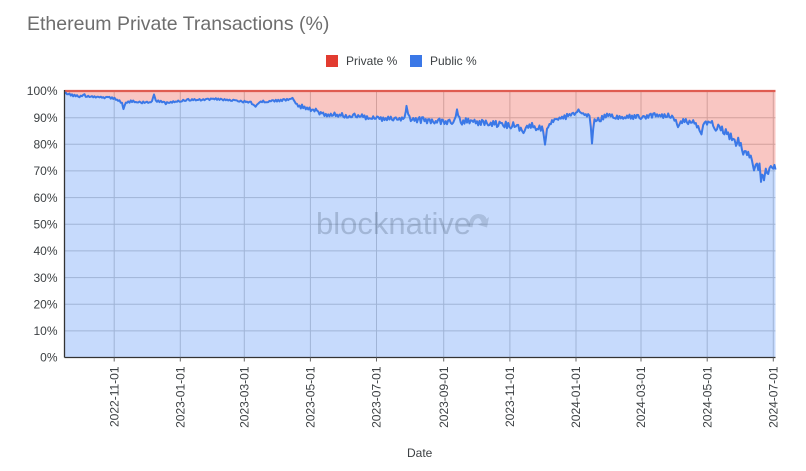  Describe the element at coordinates (42, 91) in the screenshot. I see `svg-text: 100%` at that location.